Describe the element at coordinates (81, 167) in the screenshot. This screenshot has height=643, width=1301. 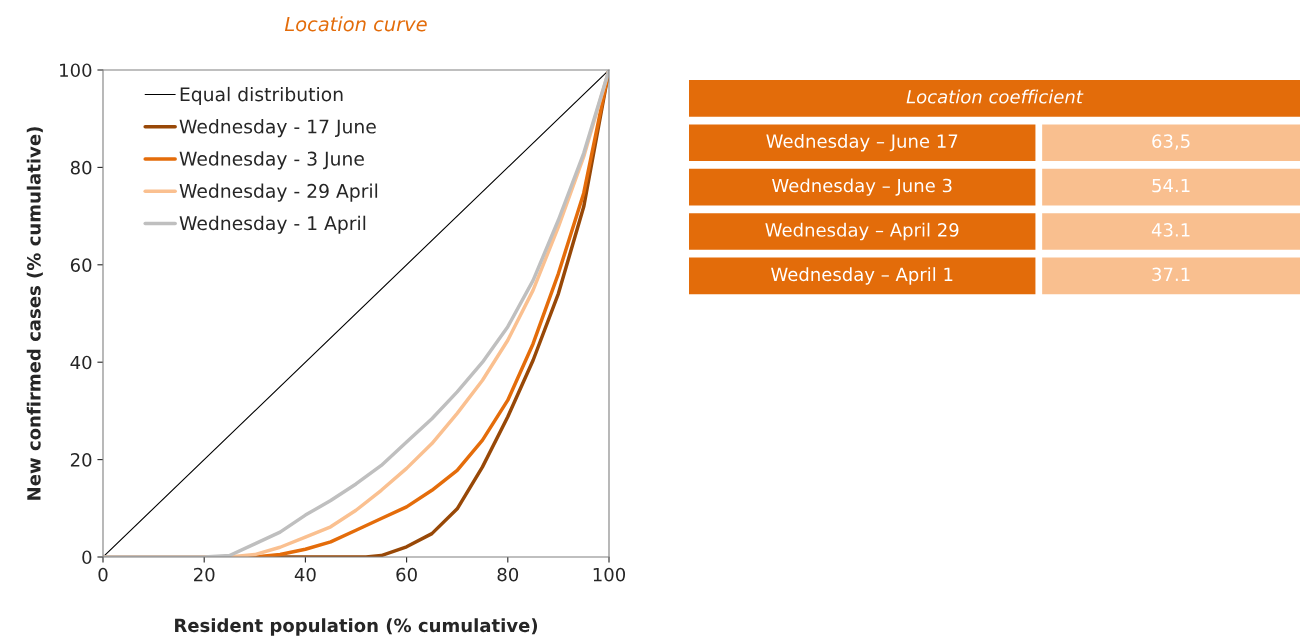
I see `y-tick-label: 80` at that location.